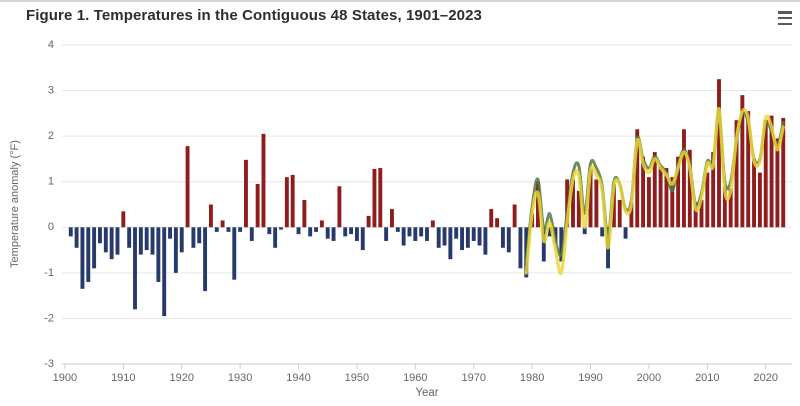 The width and height of the screenshot is (800, 406). I want to click on bar-2021, so click(771, 171).